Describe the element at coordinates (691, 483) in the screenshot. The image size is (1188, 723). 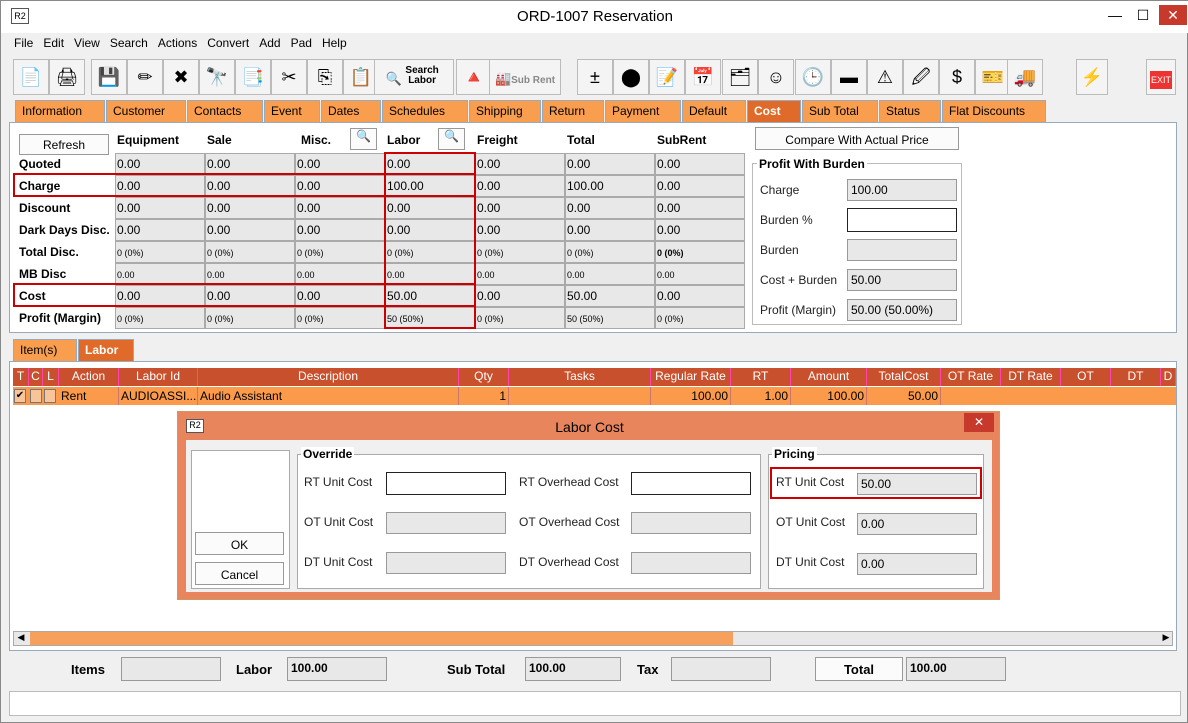
I see `override-rt-overhead-input` at that location.